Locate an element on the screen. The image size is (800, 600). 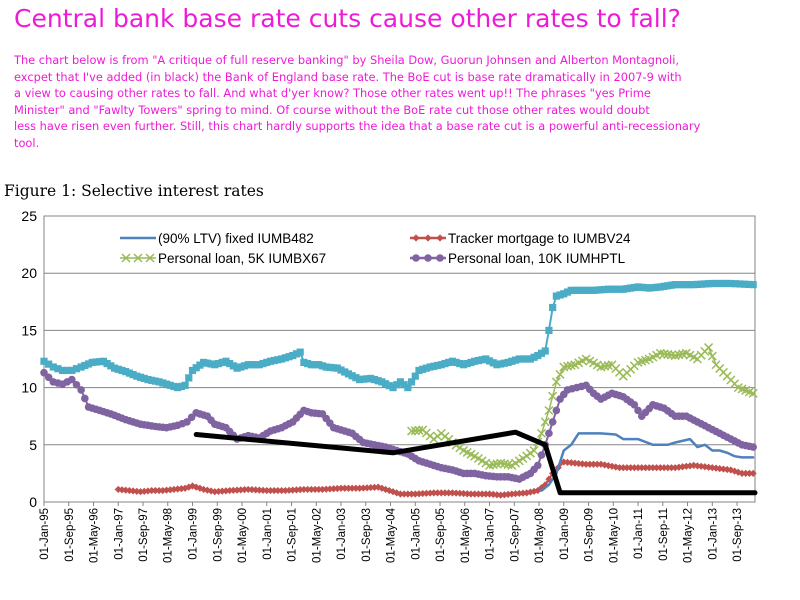
x-tick-label: 01-Sep-13 is located at coordinates (738, 535).